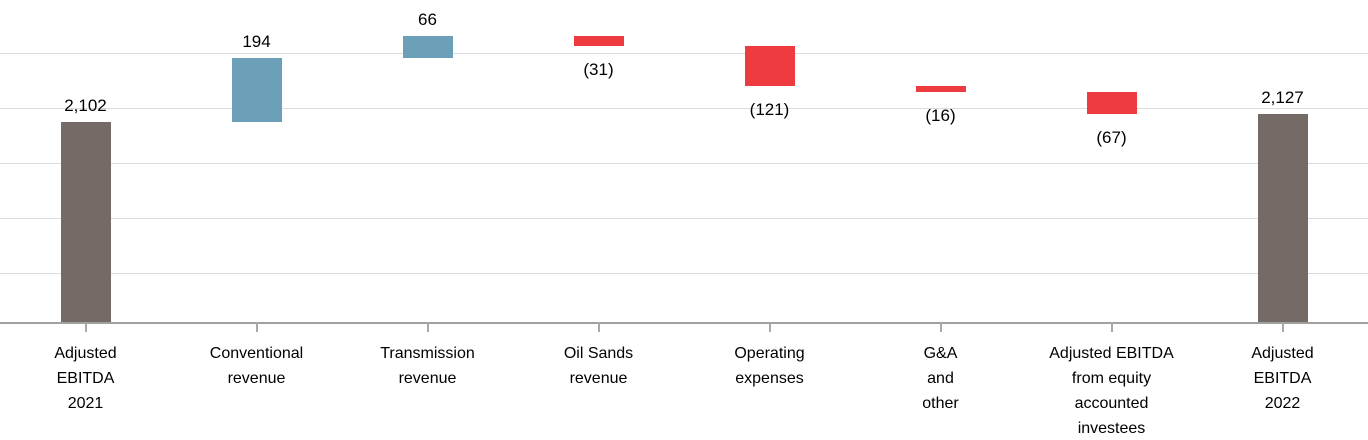 Image resolution: width=1368 pixels, height=440 pixels. What do you see at coordinates (684, 323) in the screenshot?
I see `x-axis-line` at bounding box center [684, 323].